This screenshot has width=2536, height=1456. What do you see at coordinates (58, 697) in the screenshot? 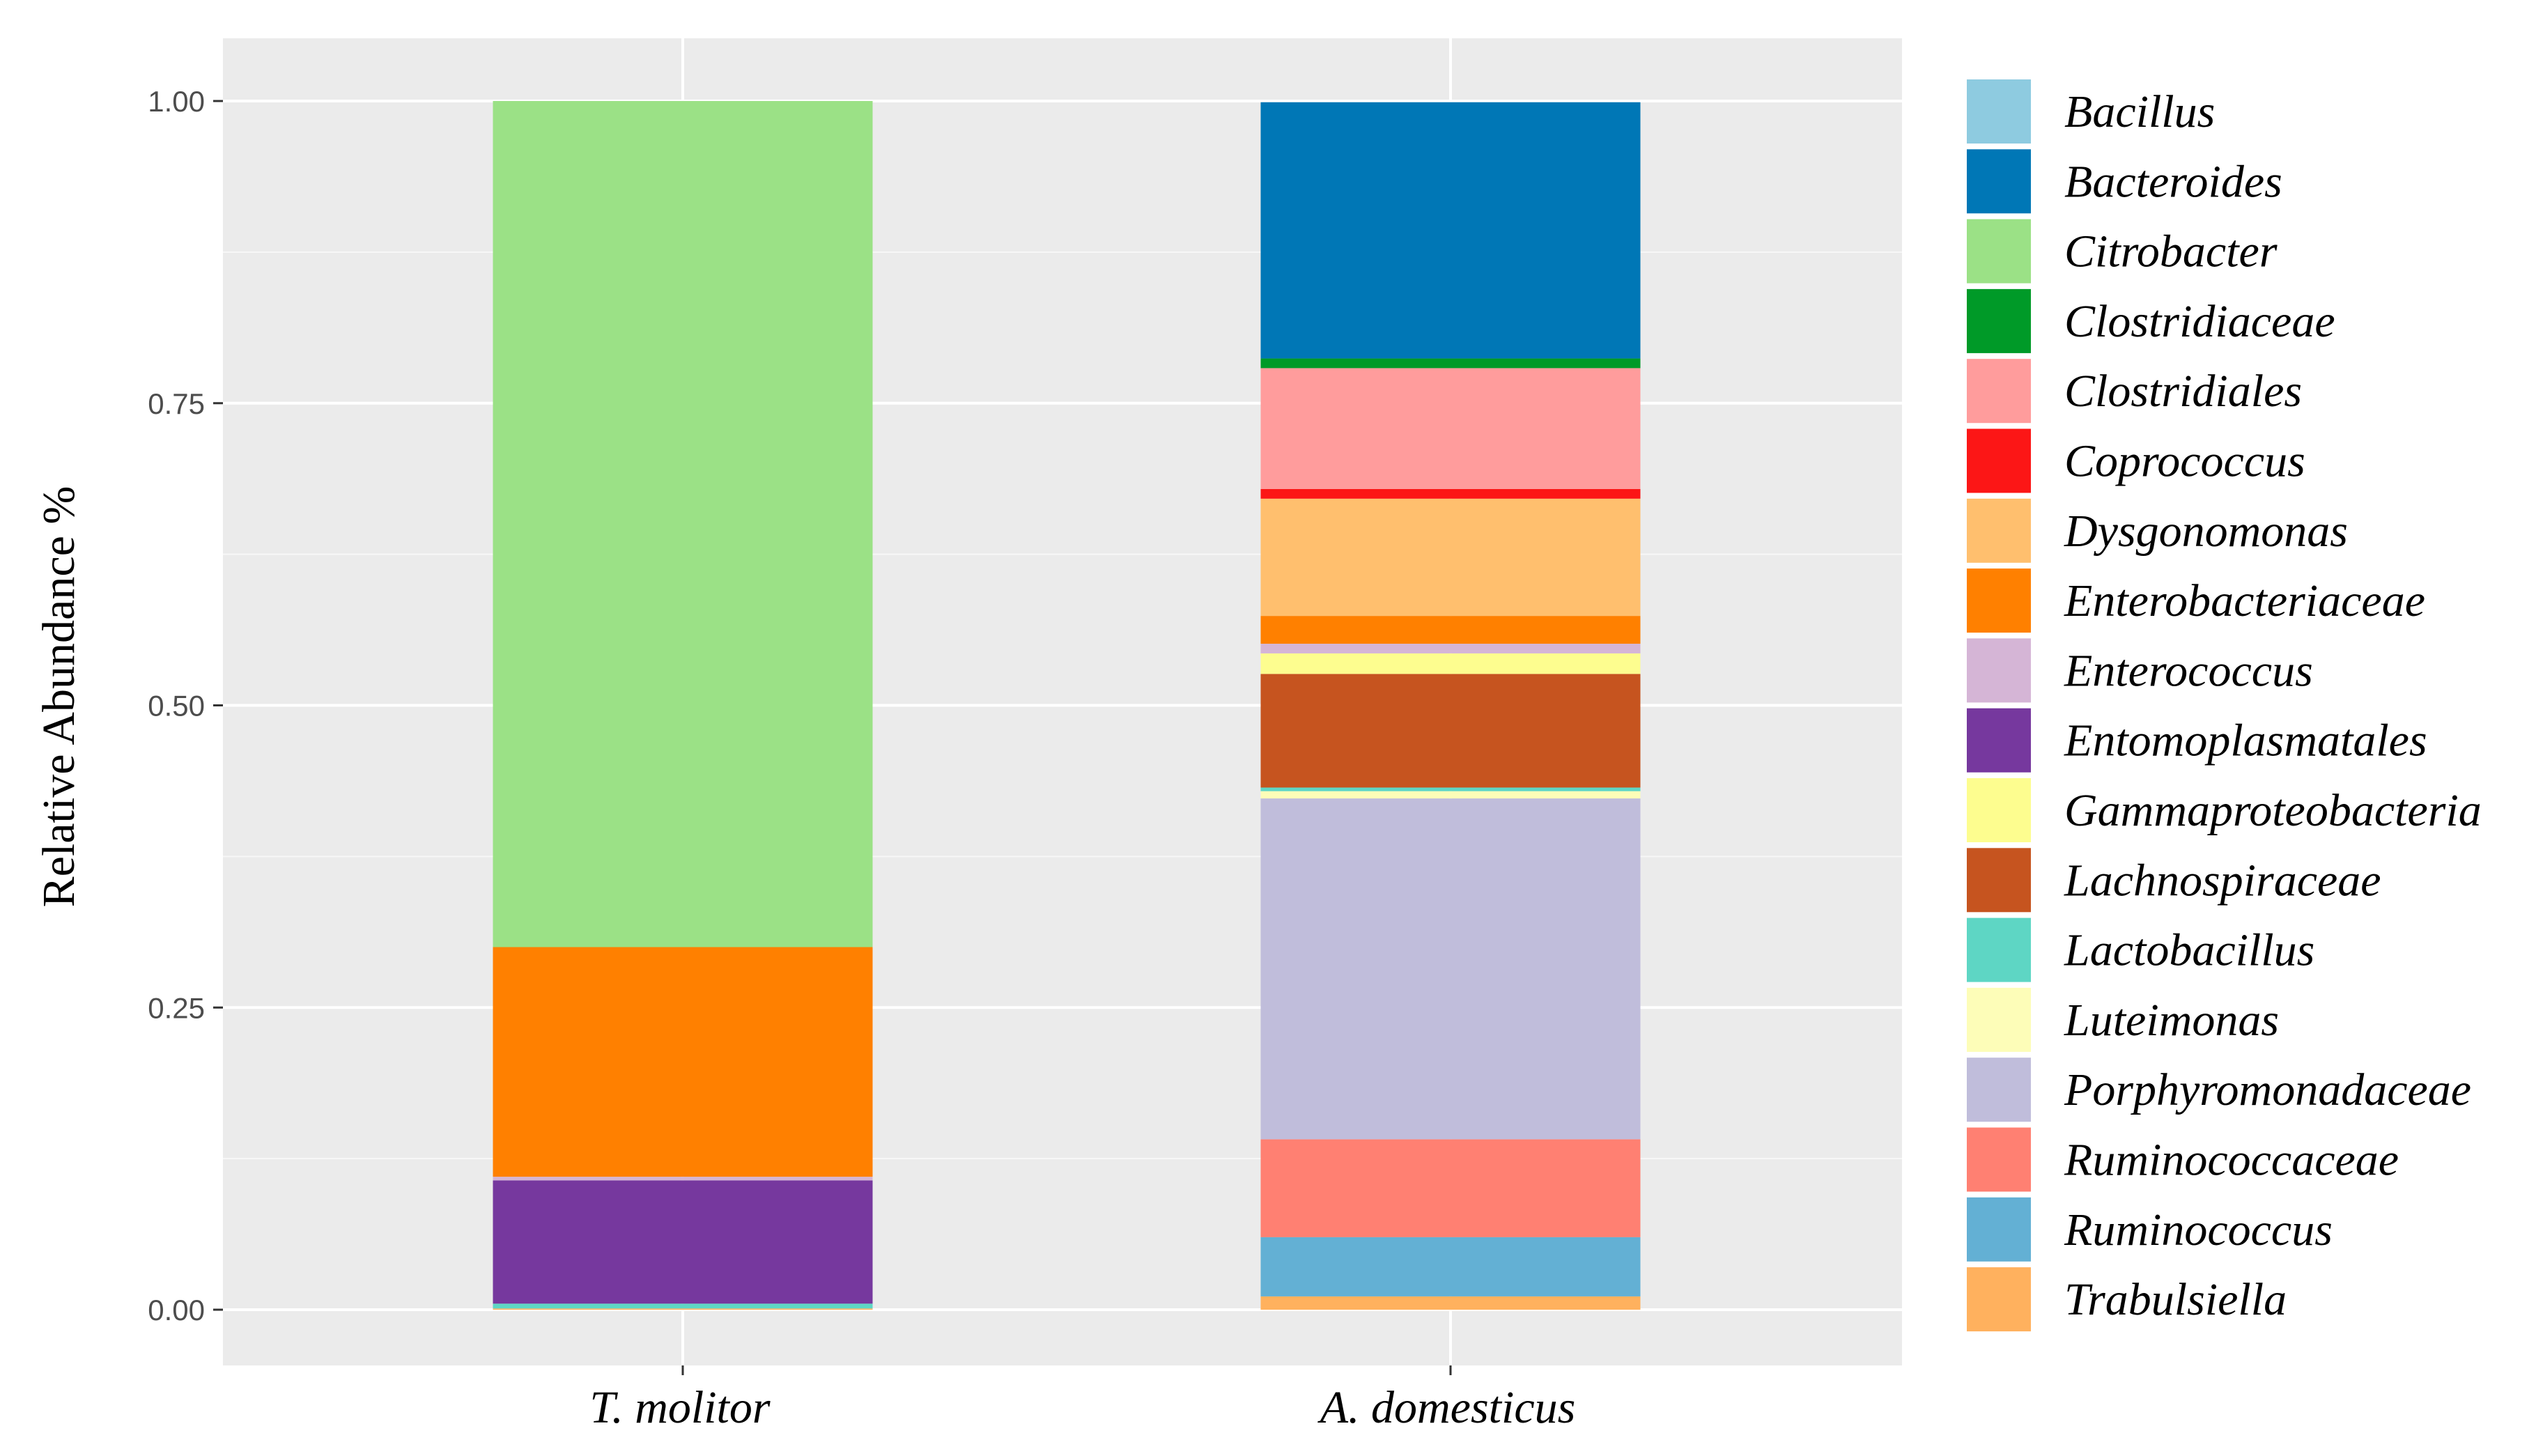
I see `y-axis-title: Relative Abundance %` at bounding box center [58, 697].